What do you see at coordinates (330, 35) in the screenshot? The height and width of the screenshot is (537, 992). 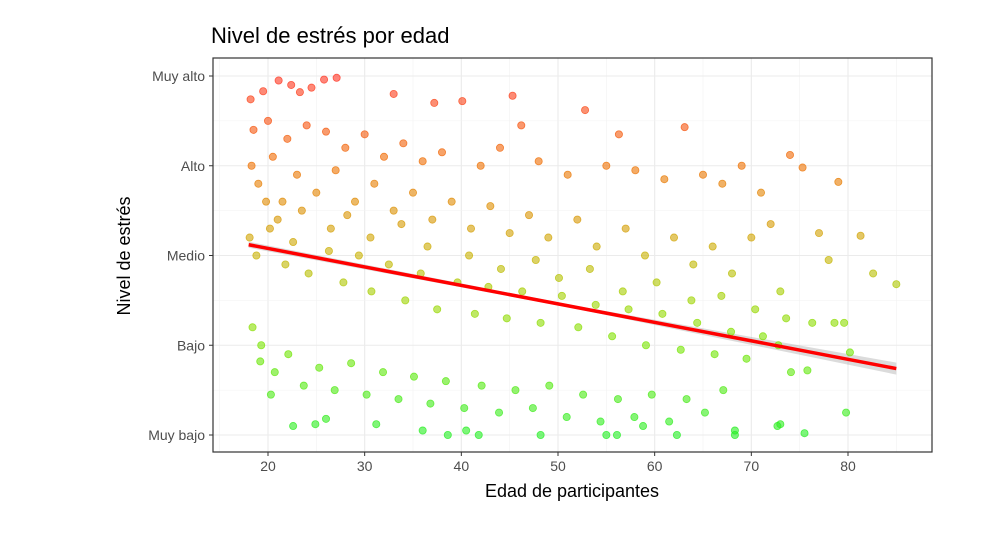 I see `chart-title: Nivel de estrés por edad` at bounding box center [330, 35].